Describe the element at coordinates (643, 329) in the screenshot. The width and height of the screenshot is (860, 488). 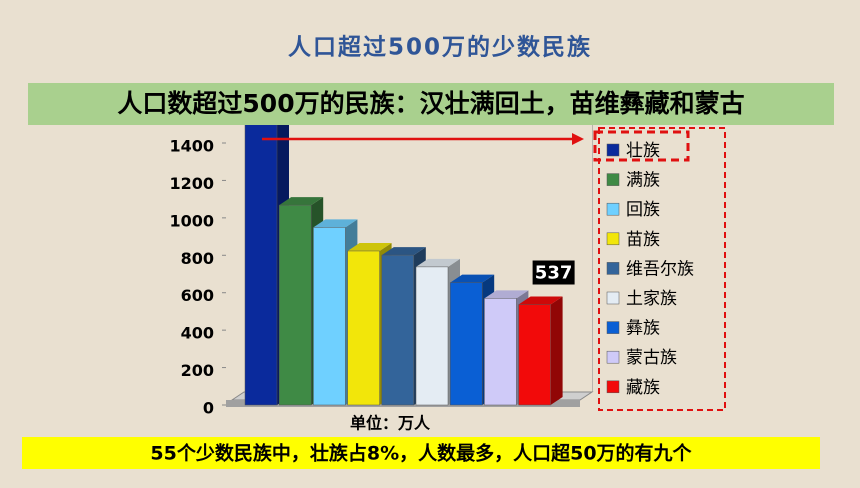
I see `legend-label: 彝族` at that location.